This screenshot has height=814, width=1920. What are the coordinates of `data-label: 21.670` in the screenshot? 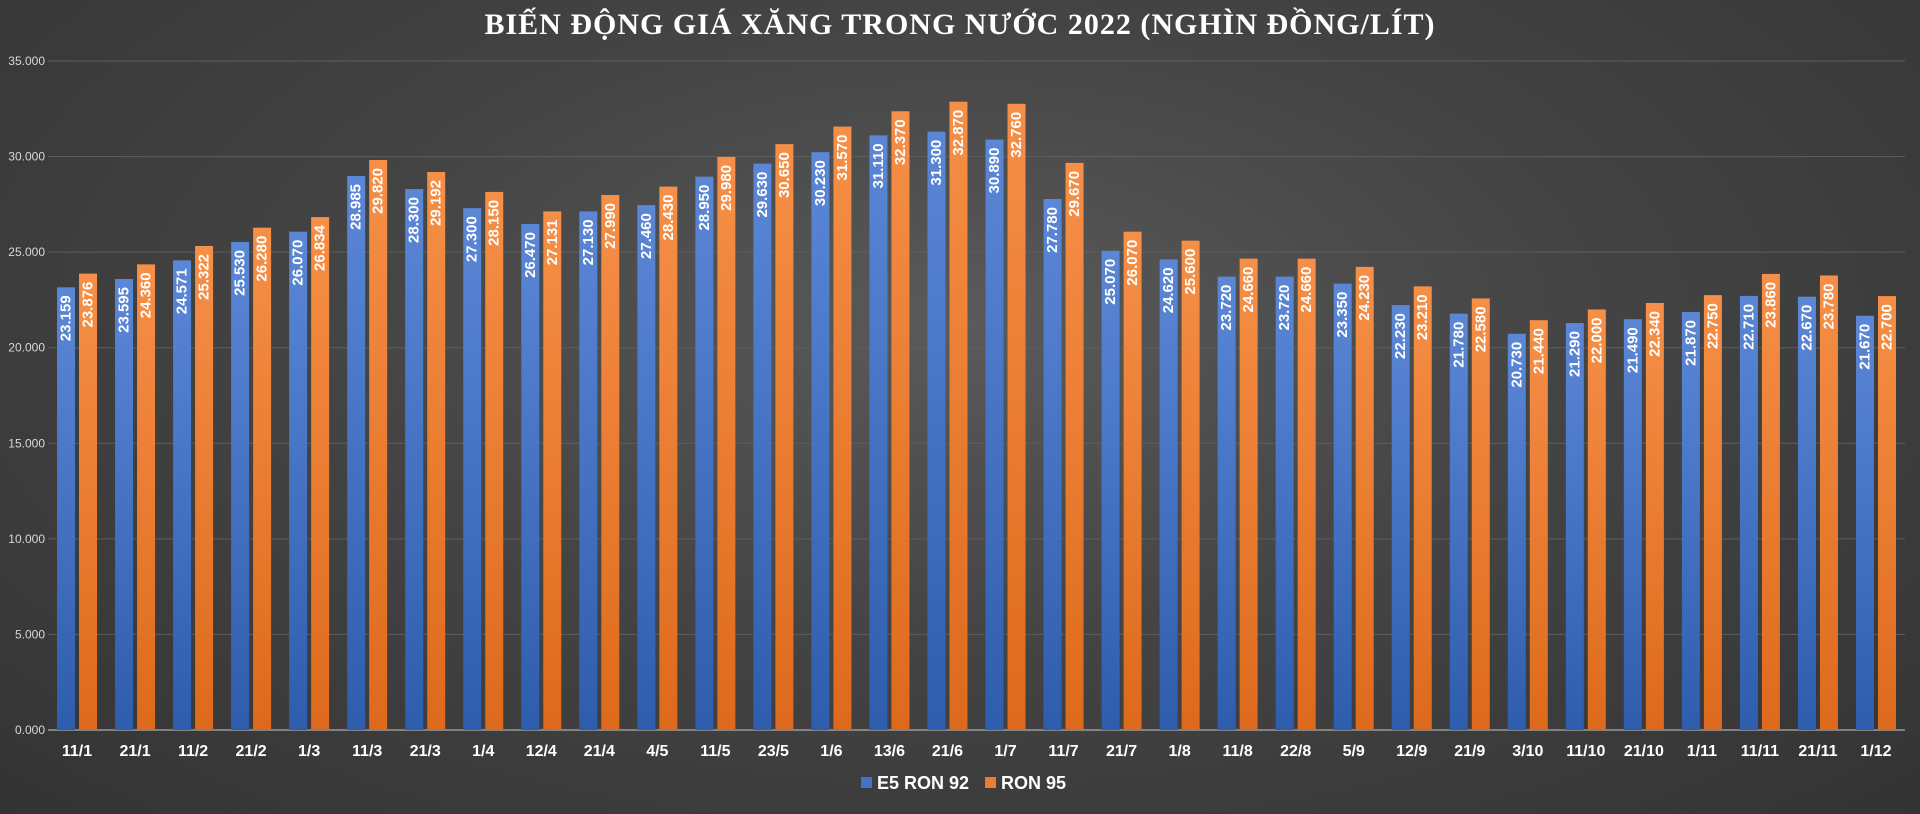 It's located at (1864, 347).